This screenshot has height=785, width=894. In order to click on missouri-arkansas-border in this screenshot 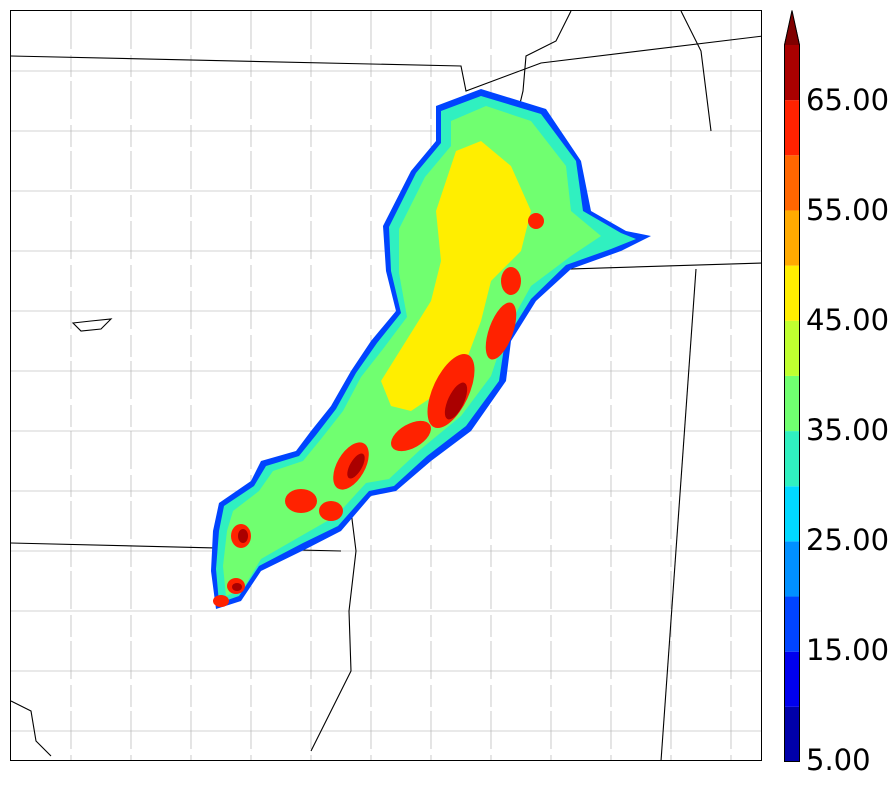, I will do `click(386, 63)`.